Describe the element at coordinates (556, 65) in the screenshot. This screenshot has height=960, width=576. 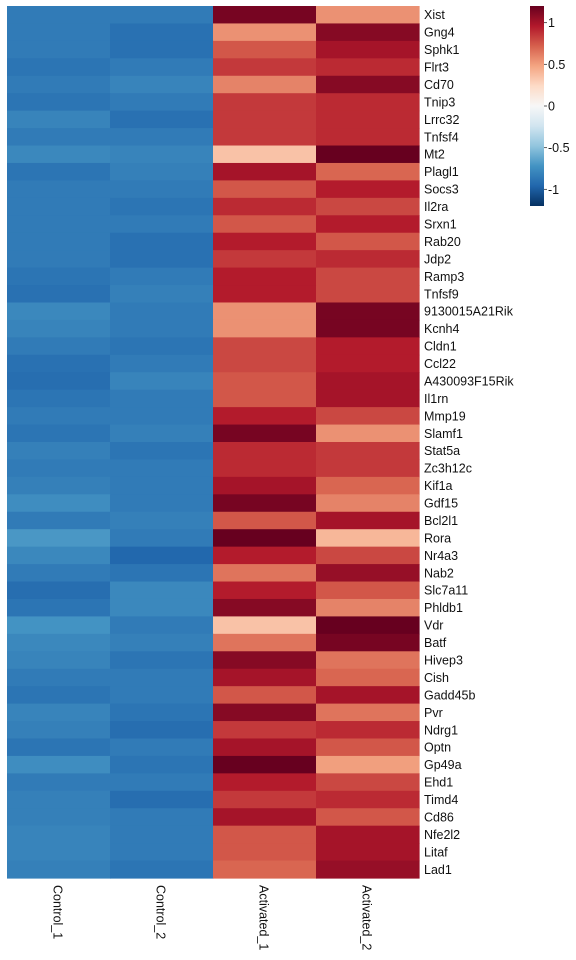
I see `colorbar-tick-label: 0.5` at that location.